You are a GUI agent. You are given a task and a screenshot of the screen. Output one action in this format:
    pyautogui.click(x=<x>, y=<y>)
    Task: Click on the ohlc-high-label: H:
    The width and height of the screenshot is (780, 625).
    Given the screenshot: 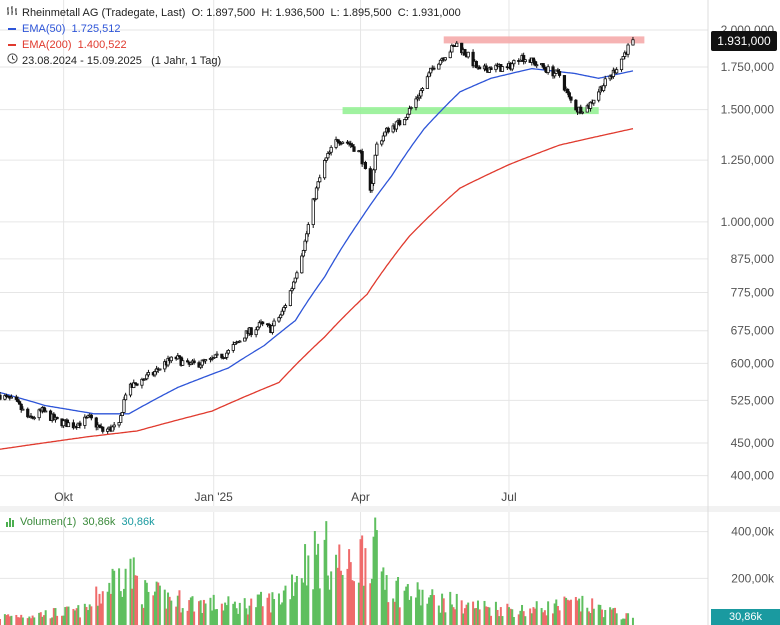 What is the action you would take?
    pyautogui.click(x=267, y=13)
    